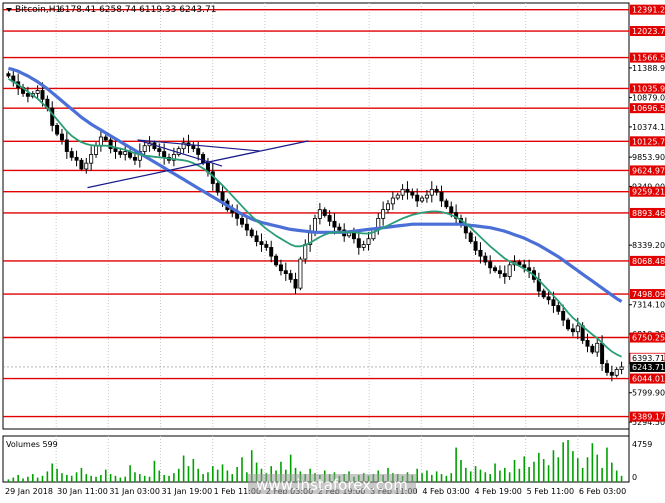 This screenshot has height=503, width=665. I want to click on dropdown-arrow-icon, so click(9, 10).